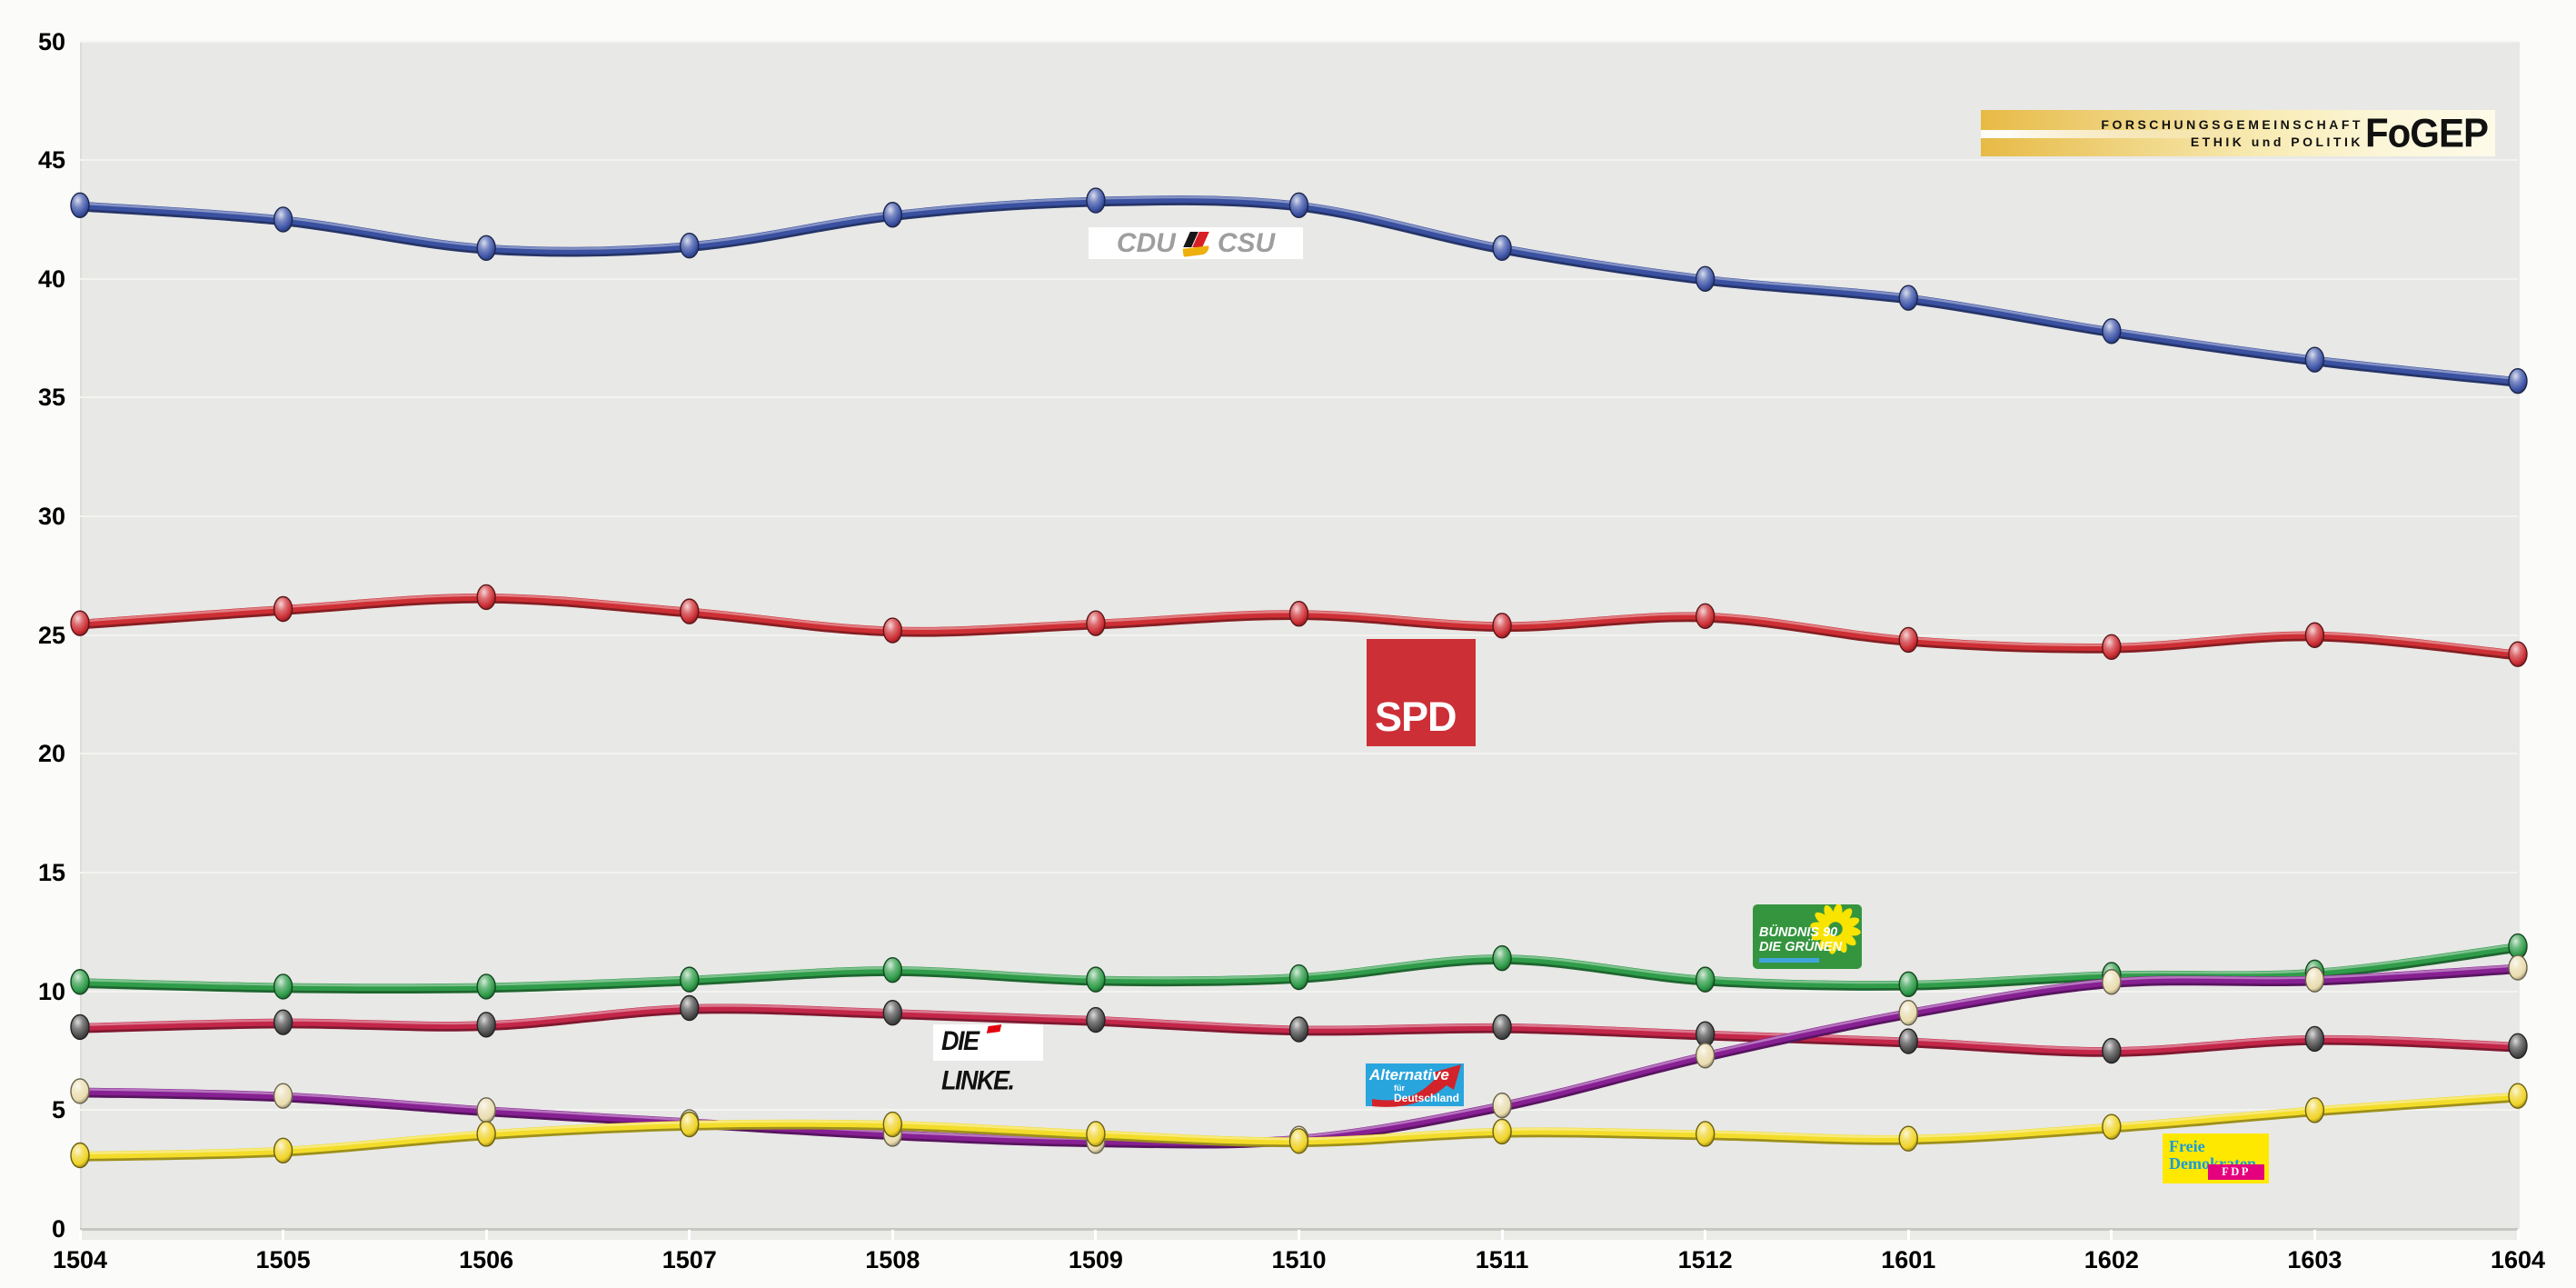 The height and width of the screenshot is (1288, 2576). What do you see at coordinates (892, 1259) in the screenshot?
I see `x-axis-label-1508: 1508` at bounding box center [892, 1259].